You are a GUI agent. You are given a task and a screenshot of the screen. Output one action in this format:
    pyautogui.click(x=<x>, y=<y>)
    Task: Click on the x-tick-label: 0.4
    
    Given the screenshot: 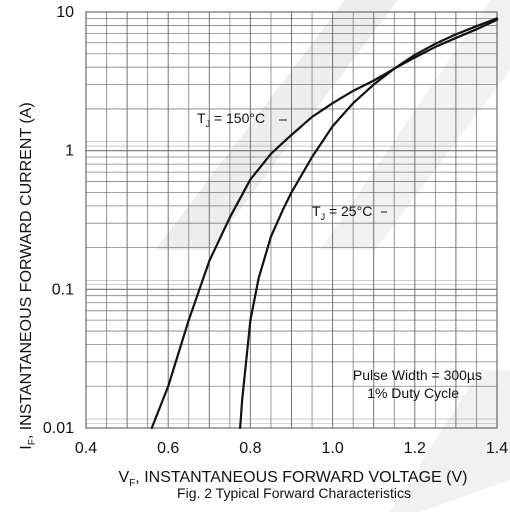 What is the action you would take?
    pyautogui.click(x=86, y=448)
    